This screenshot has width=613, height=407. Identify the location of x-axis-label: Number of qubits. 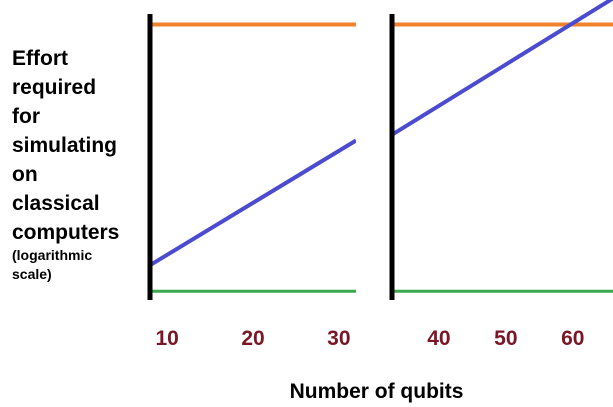
(376, 391).